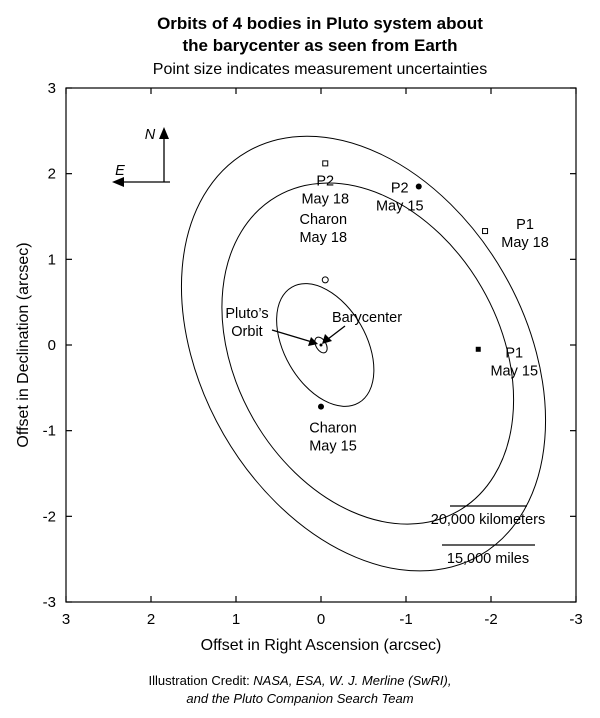 Image resolution: width=600 pixels, height=718 pixels. I want to click on x-tick-label: 0, so click(321, 619).